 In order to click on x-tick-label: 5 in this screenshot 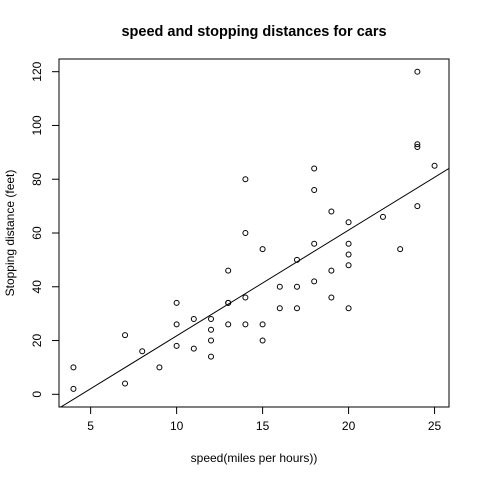, I will do `click(90, 426)`.